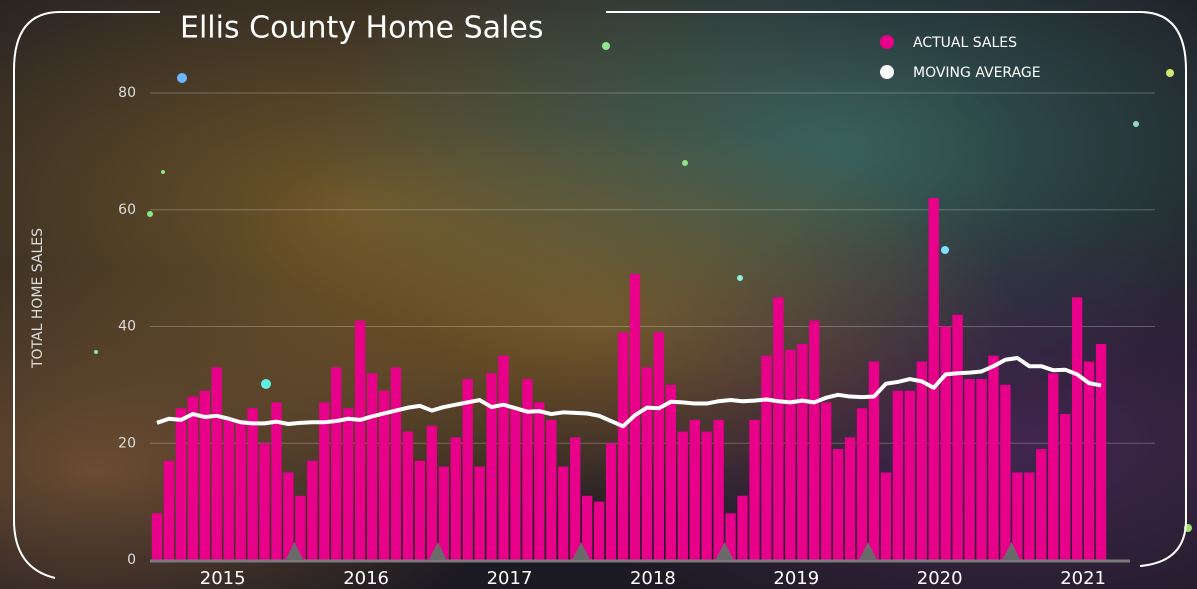  Describe the element at coordinates (940, 578) in the screenshot. I see `x-tick-label: 2020` at that location.